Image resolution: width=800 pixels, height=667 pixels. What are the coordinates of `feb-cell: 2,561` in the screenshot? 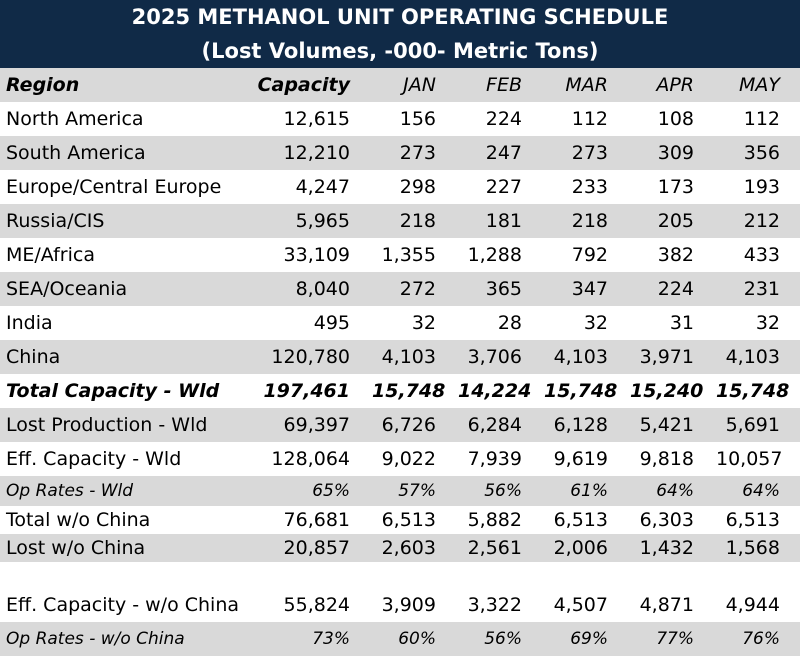 It's located at (497, 548).